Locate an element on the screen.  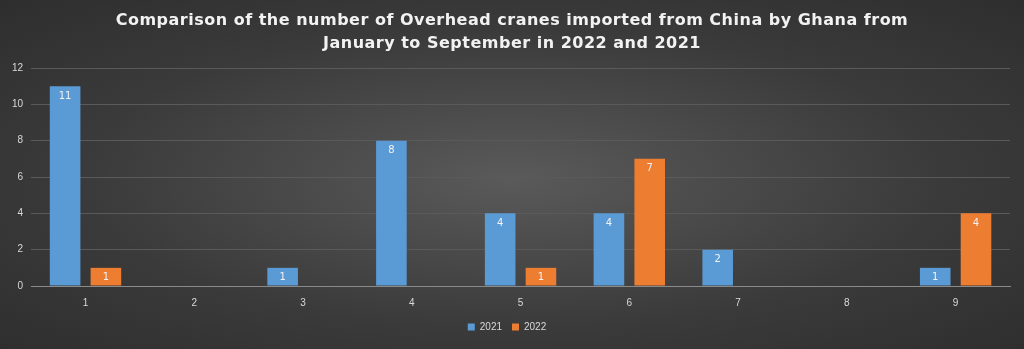
y-tick-label: 4 is located at coordinates (20, 213).